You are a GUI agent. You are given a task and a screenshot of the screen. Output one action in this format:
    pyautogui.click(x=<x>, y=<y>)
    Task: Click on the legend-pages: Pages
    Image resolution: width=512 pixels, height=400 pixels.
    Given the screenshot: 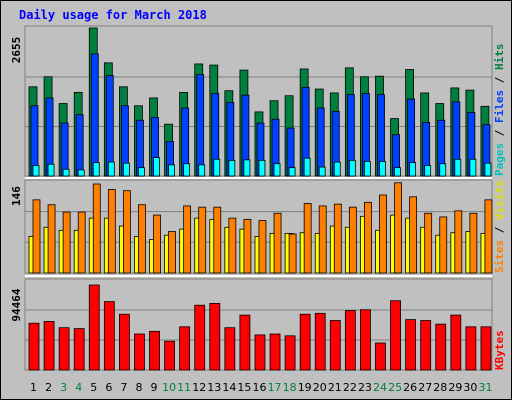 What is the action you would take?
    pyautogui.click(x=499, y=159)
    